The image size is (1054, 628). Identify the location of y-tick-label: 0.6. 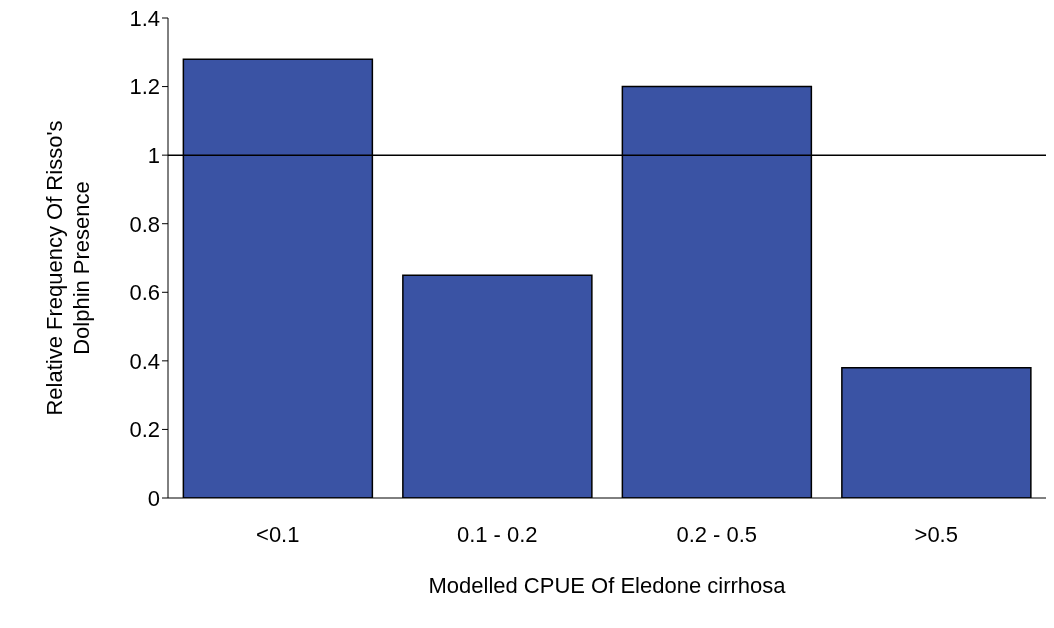
(144, 293).